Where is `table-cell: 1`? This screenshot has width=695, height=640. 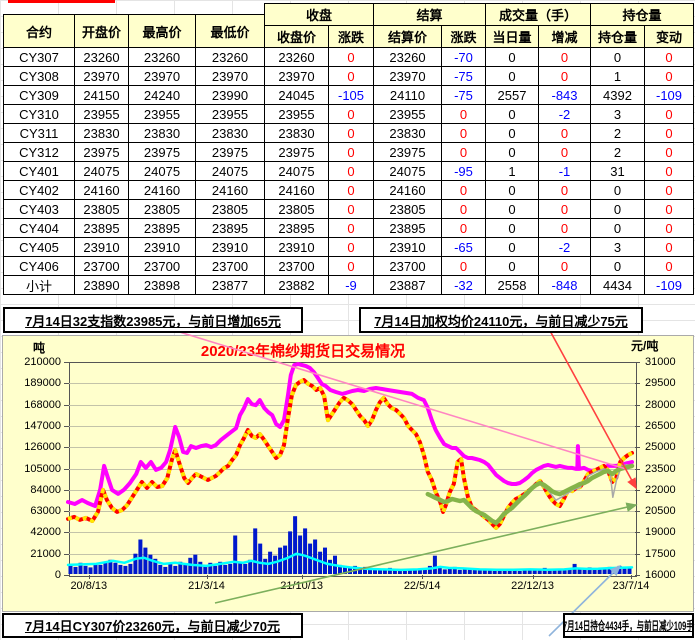
table-cell: 1 is located at coordinates (617, 76).